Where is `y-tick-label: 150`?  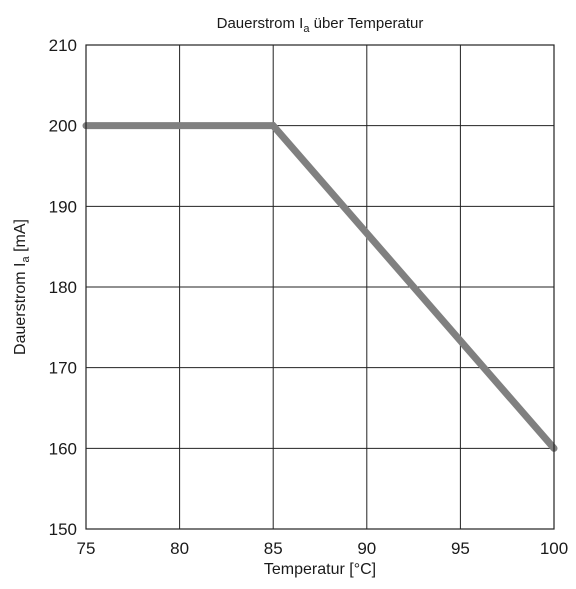
y-tick-label: 150 is located at coordinates (63, 529).